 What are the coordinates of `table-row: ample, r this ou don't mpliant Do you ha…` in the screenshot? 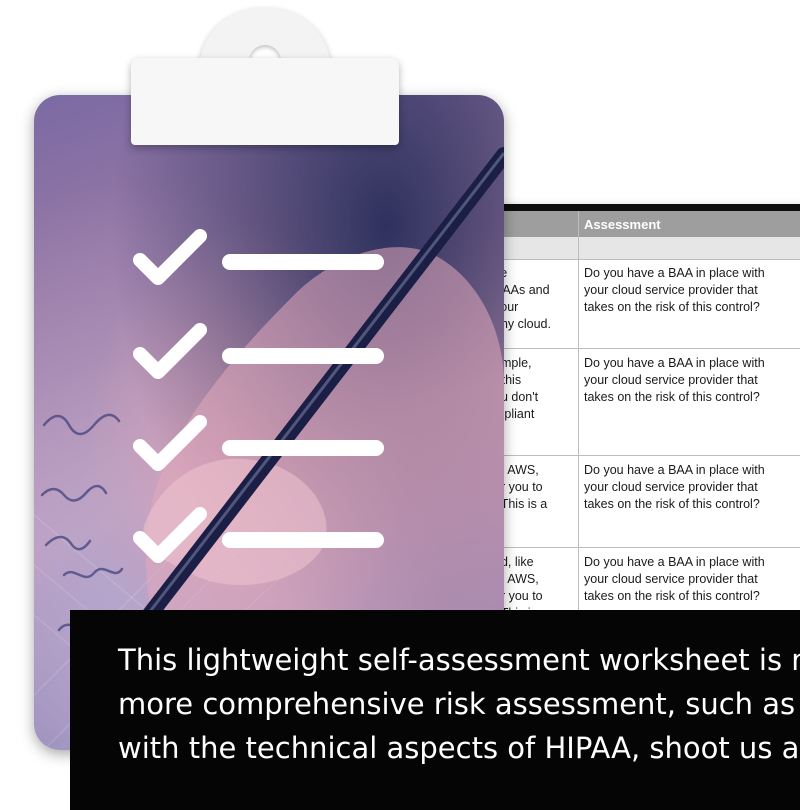 It's located at (639, 402).